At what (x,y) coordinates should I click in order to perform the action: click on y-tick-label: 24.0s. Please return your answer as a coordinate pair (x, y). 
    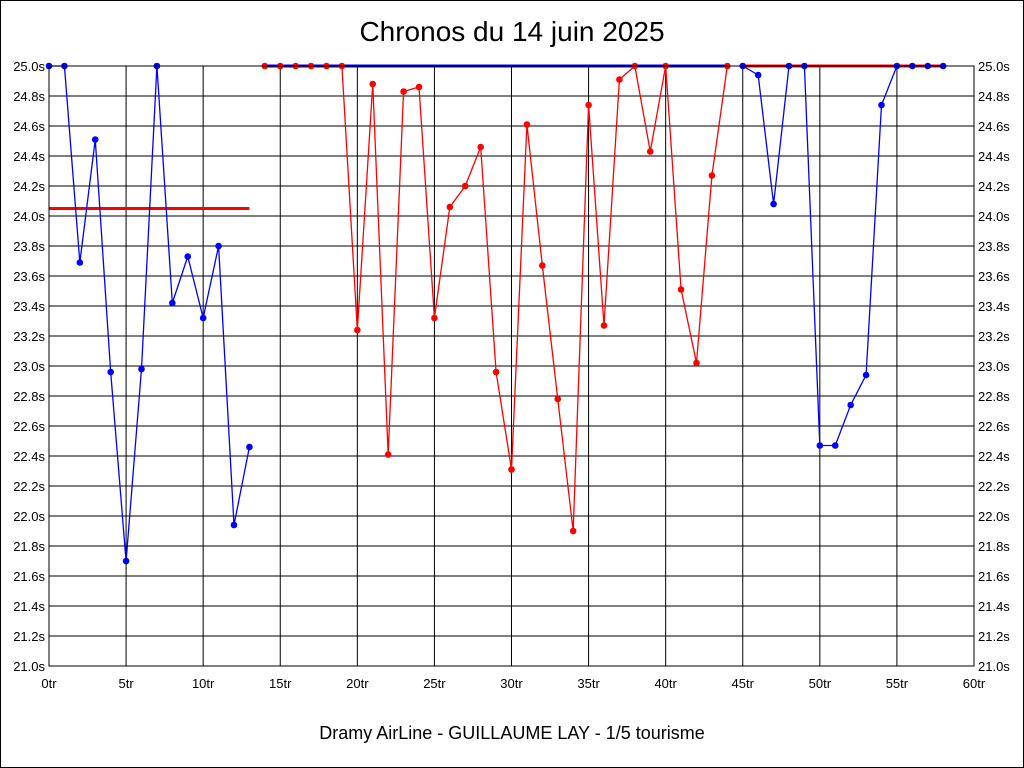
    Looking at the image, I should click on (29, 216).